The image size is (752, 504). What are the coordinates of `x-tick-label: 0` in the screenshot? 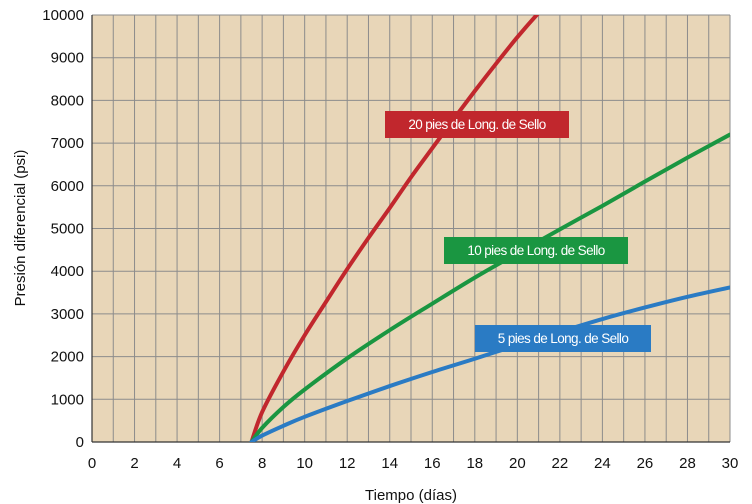 It's located at (92, 463).